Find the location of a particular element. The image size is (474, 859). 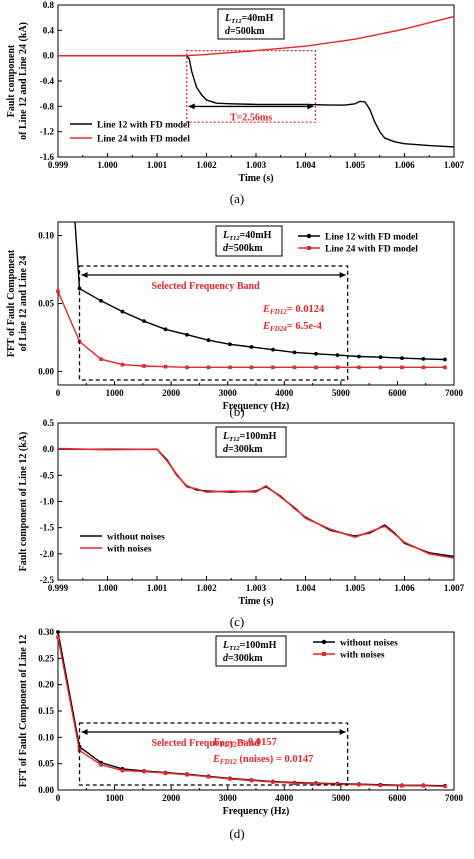

metric-subscript: FD24 is located at coordinates (278, 329).